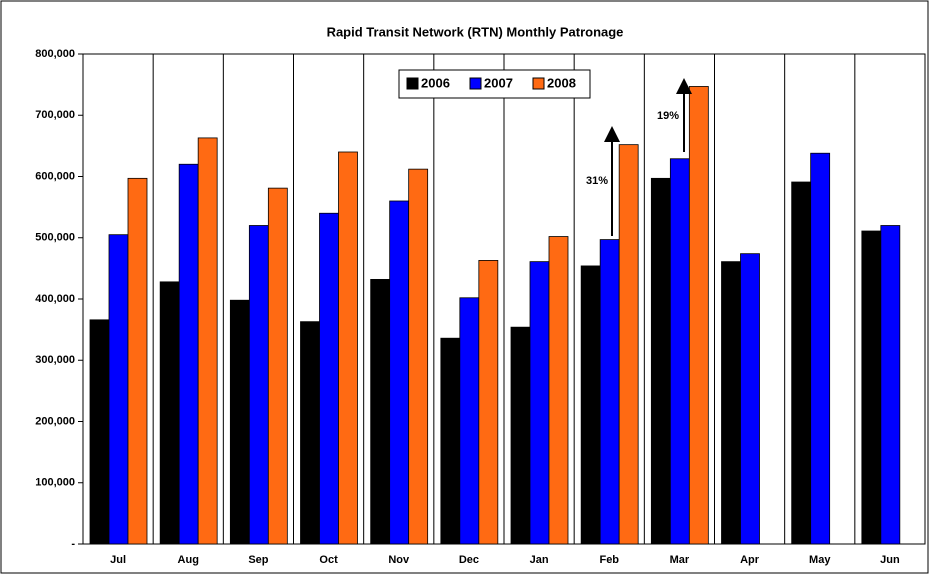 The image size is (930, 575). What do you see at coordinates (435, 82) in the screenshot?
I see `legend-label: 2006` at bounding box center [435, 82].